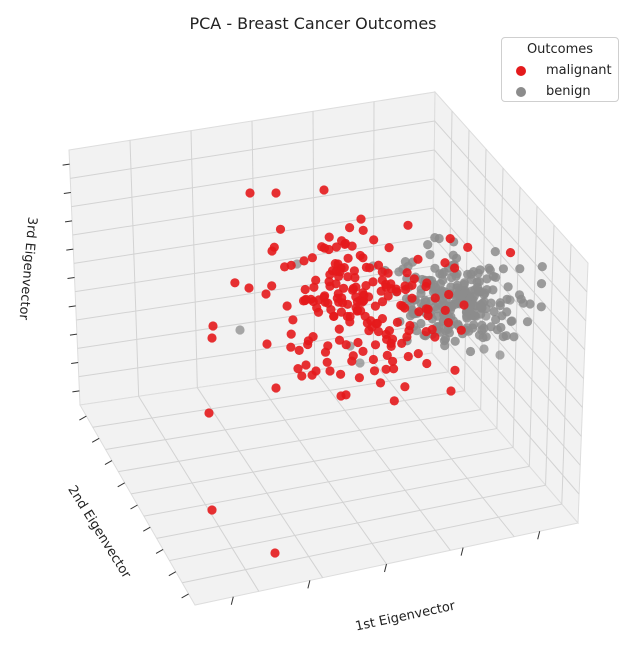 Image resolution: width=633 pixels, height=657 pixels. I want to click on x-axis-label: 1st Eigenvector, so click(405, 617).